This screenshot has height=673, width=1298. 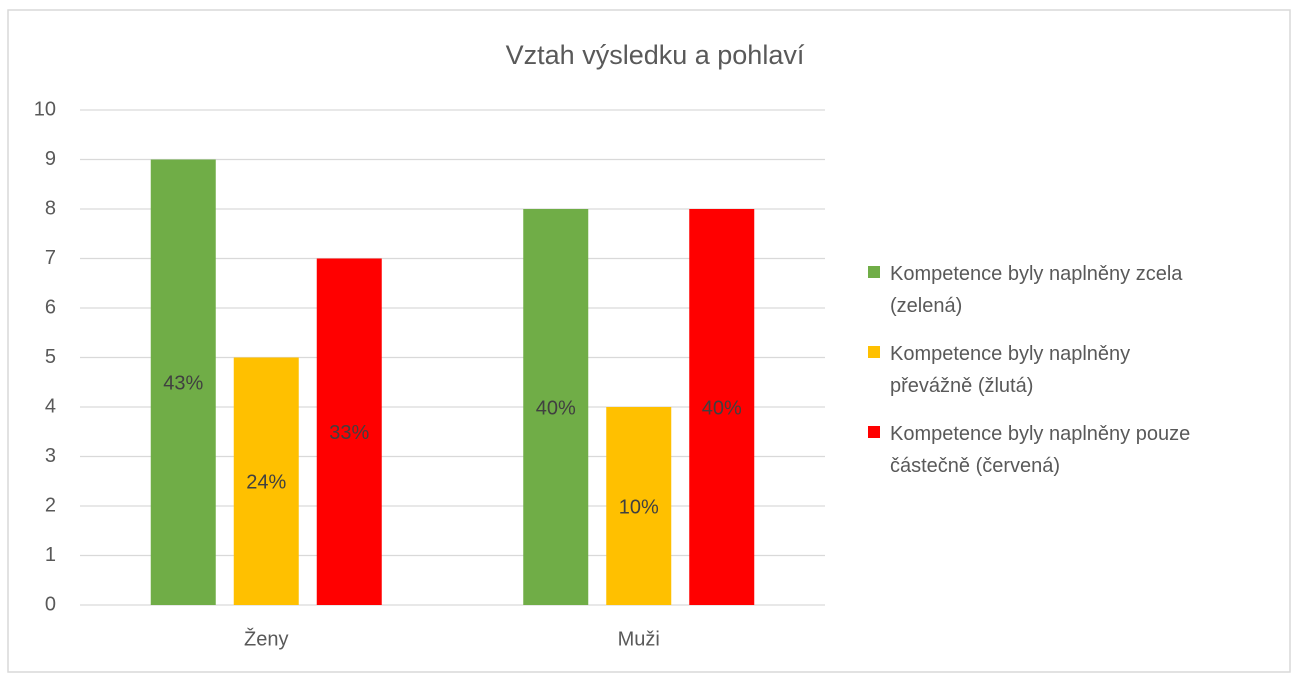 I want to click on legend-label: Kompetence byly naplněny zcela (zelená), so click(x=1036, y=290).